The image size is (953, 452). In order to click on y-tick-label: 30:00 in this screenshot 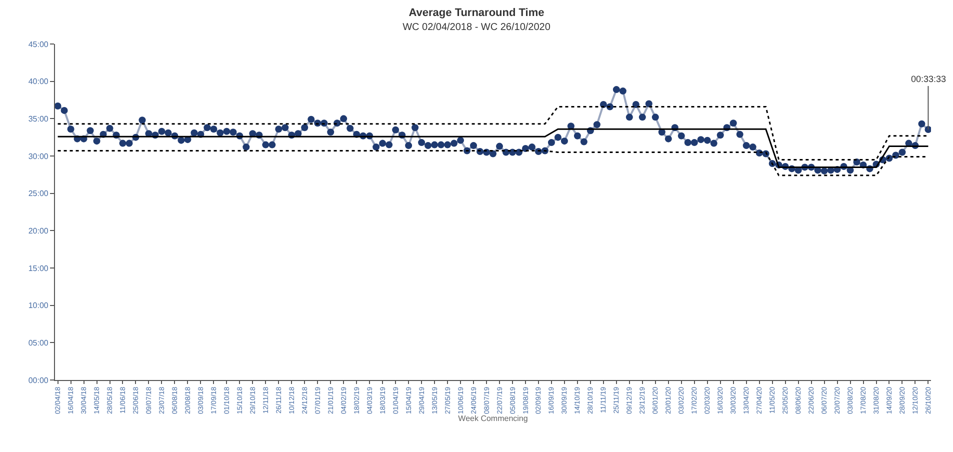, I will do `click(38, 156)`.